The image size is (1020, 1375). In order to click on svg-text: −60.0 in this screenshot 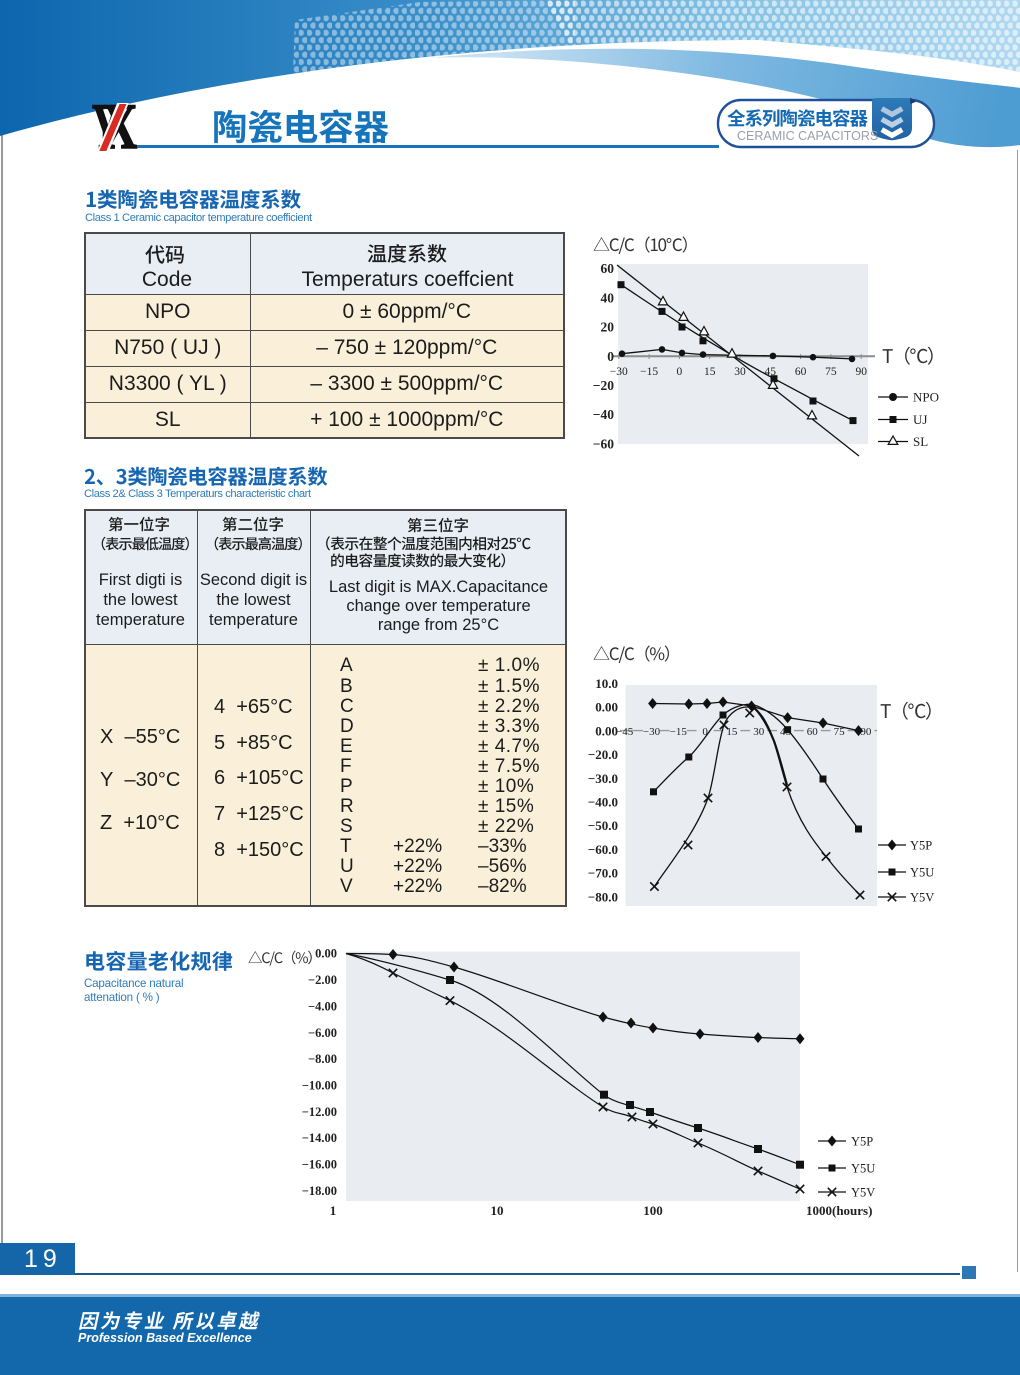, I will do `click(603, 849)`.